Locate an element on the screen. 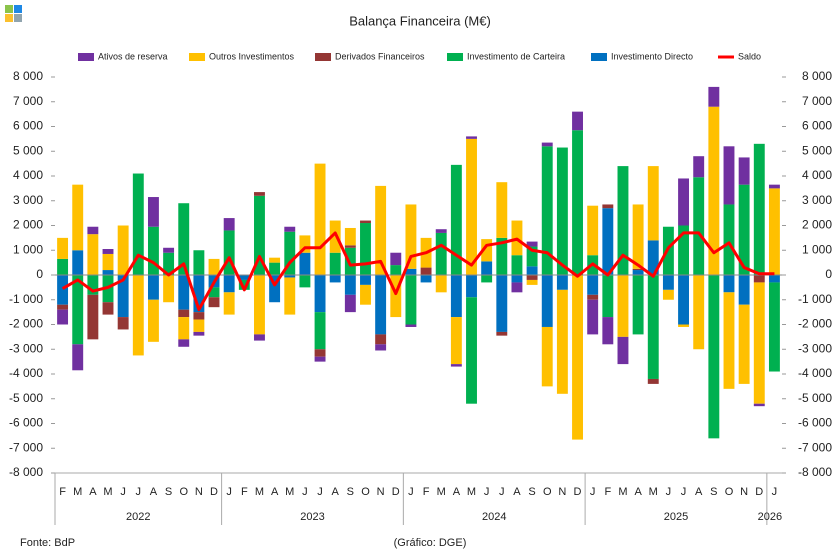 The height and width of the screenshot is (559, 839). y2-tick-label: -1 000 is located at coordinates (815, 299).